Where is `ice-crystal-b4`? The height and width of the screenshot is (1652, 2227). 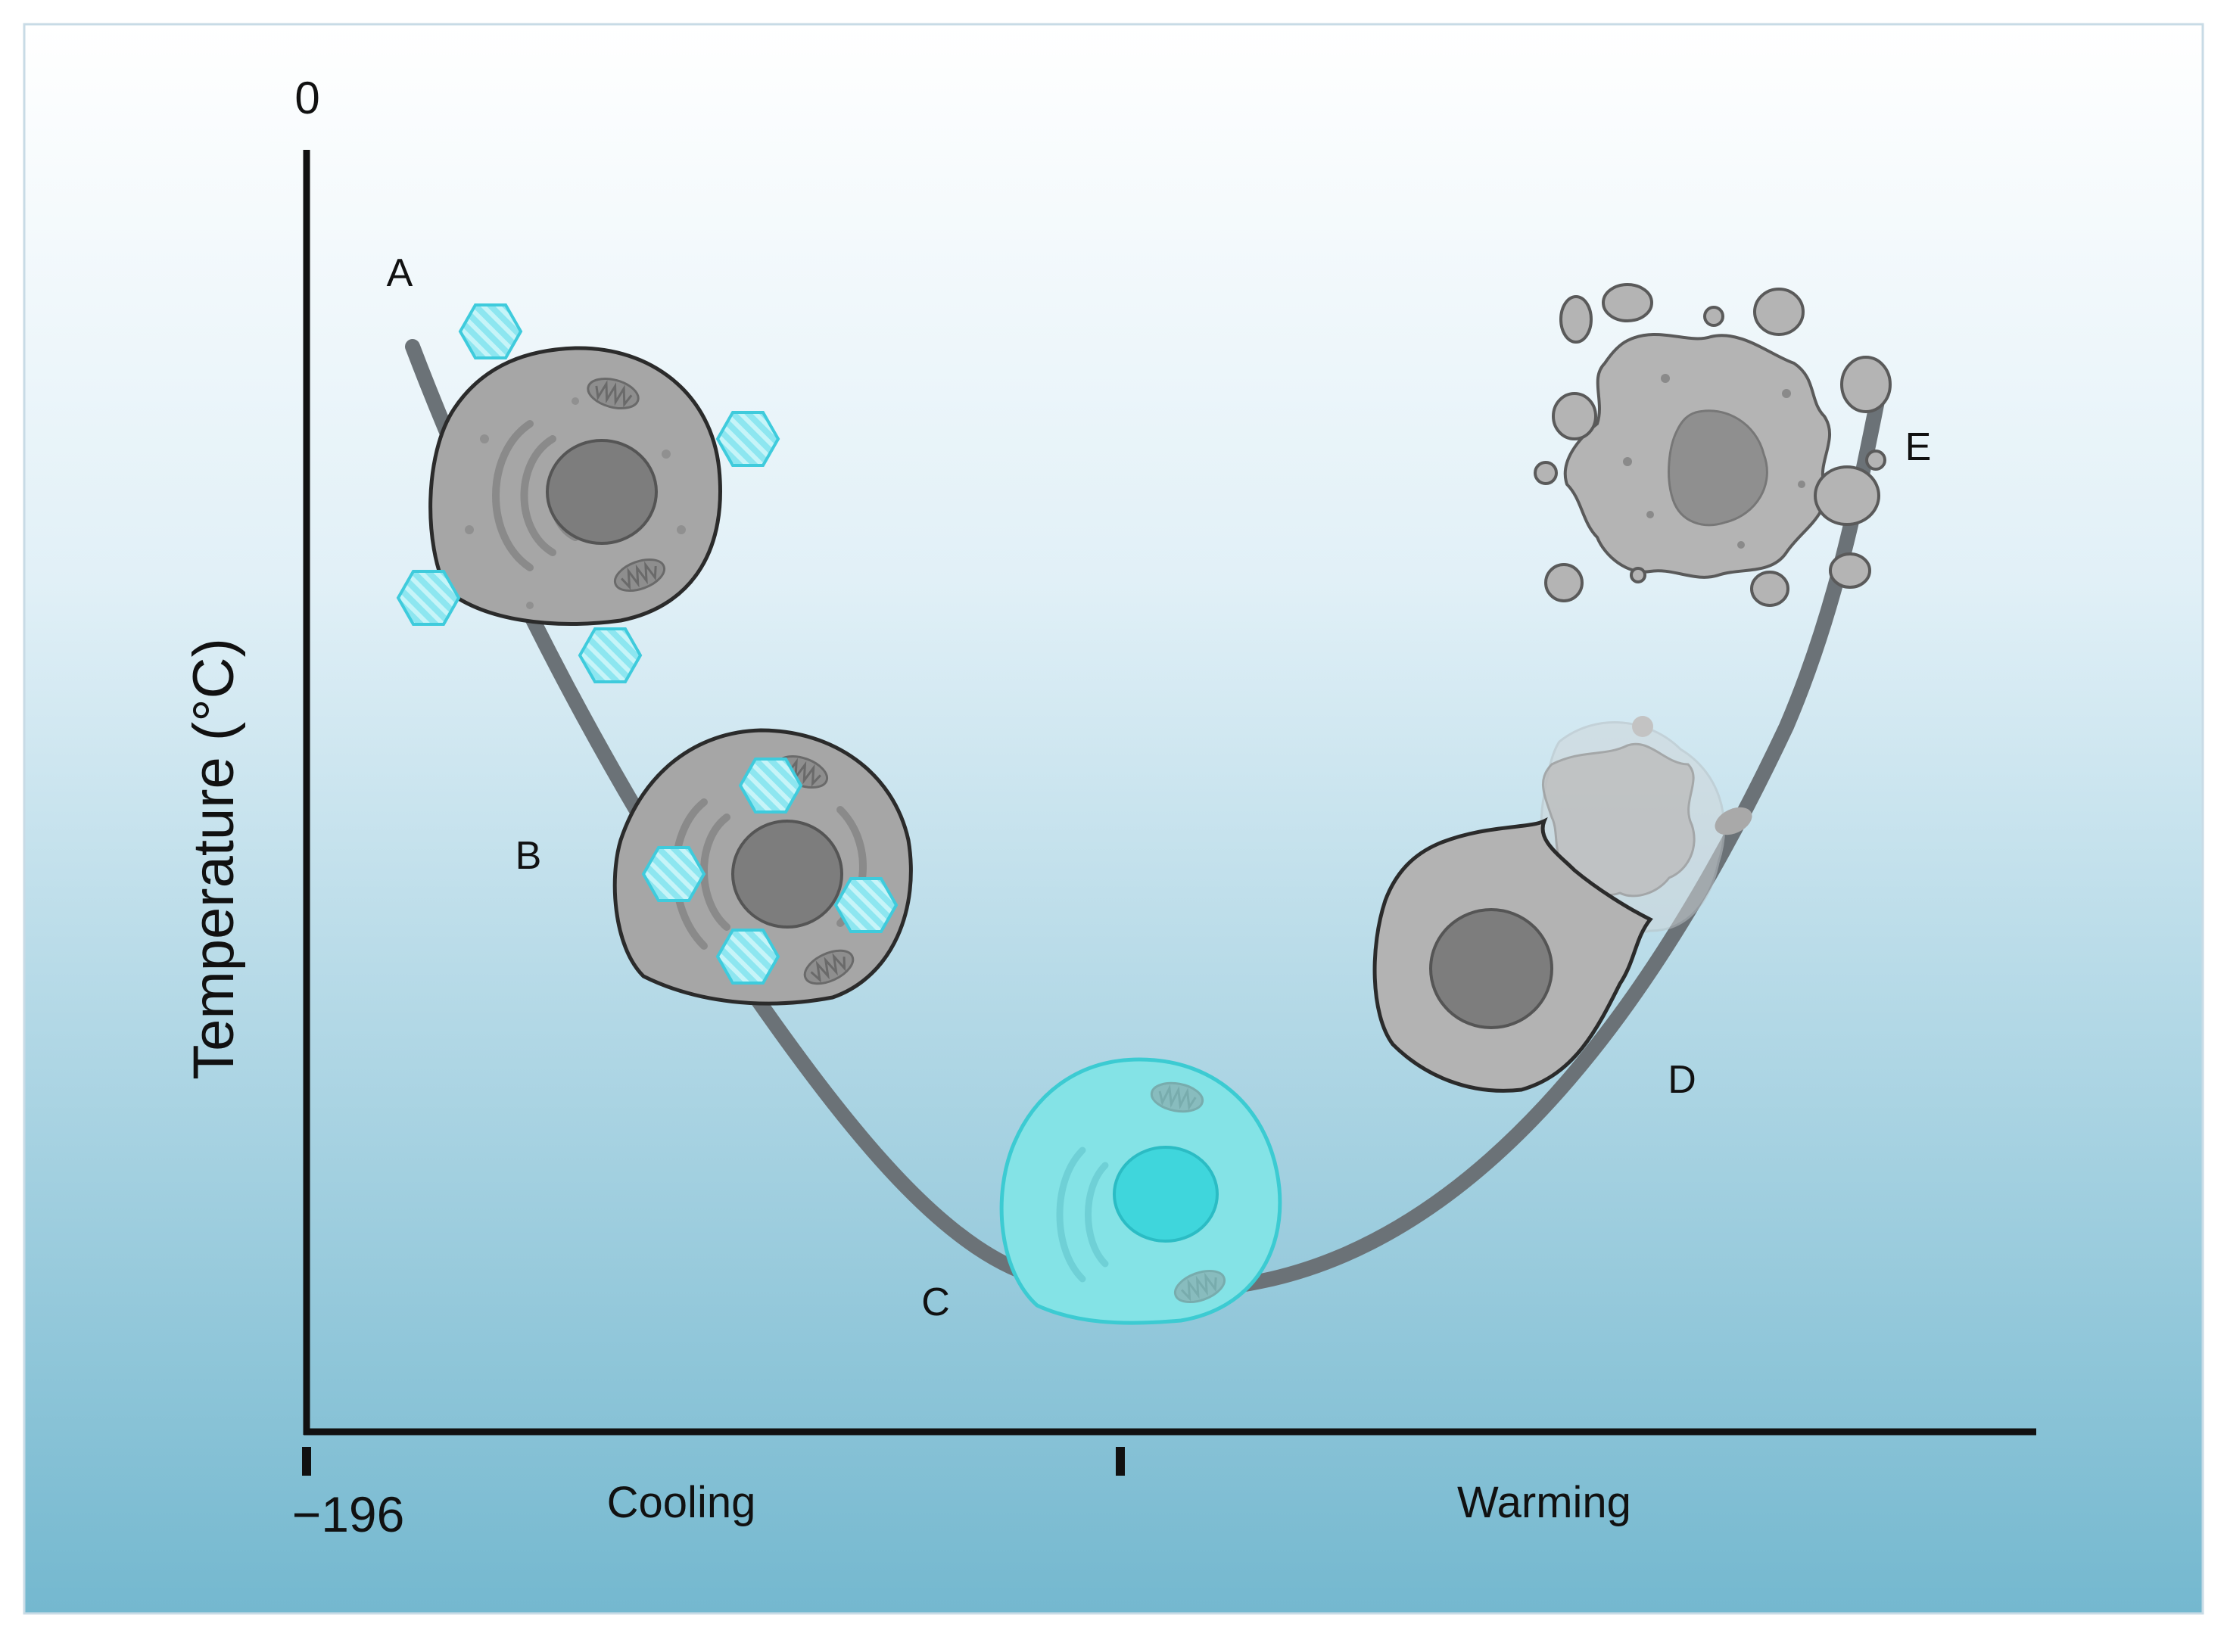 ice-crystal-b4 is located at coordinates (748, 957).